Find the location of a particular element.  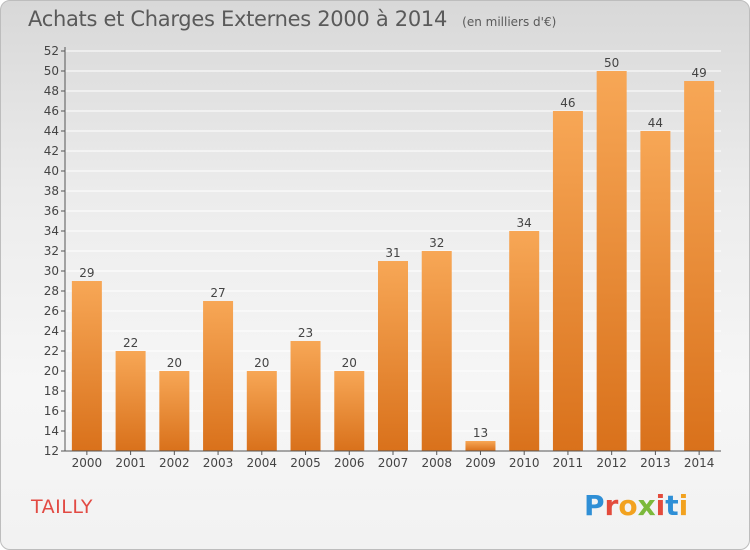

y-tick-label: 20 is located at coordinates (51, 371).